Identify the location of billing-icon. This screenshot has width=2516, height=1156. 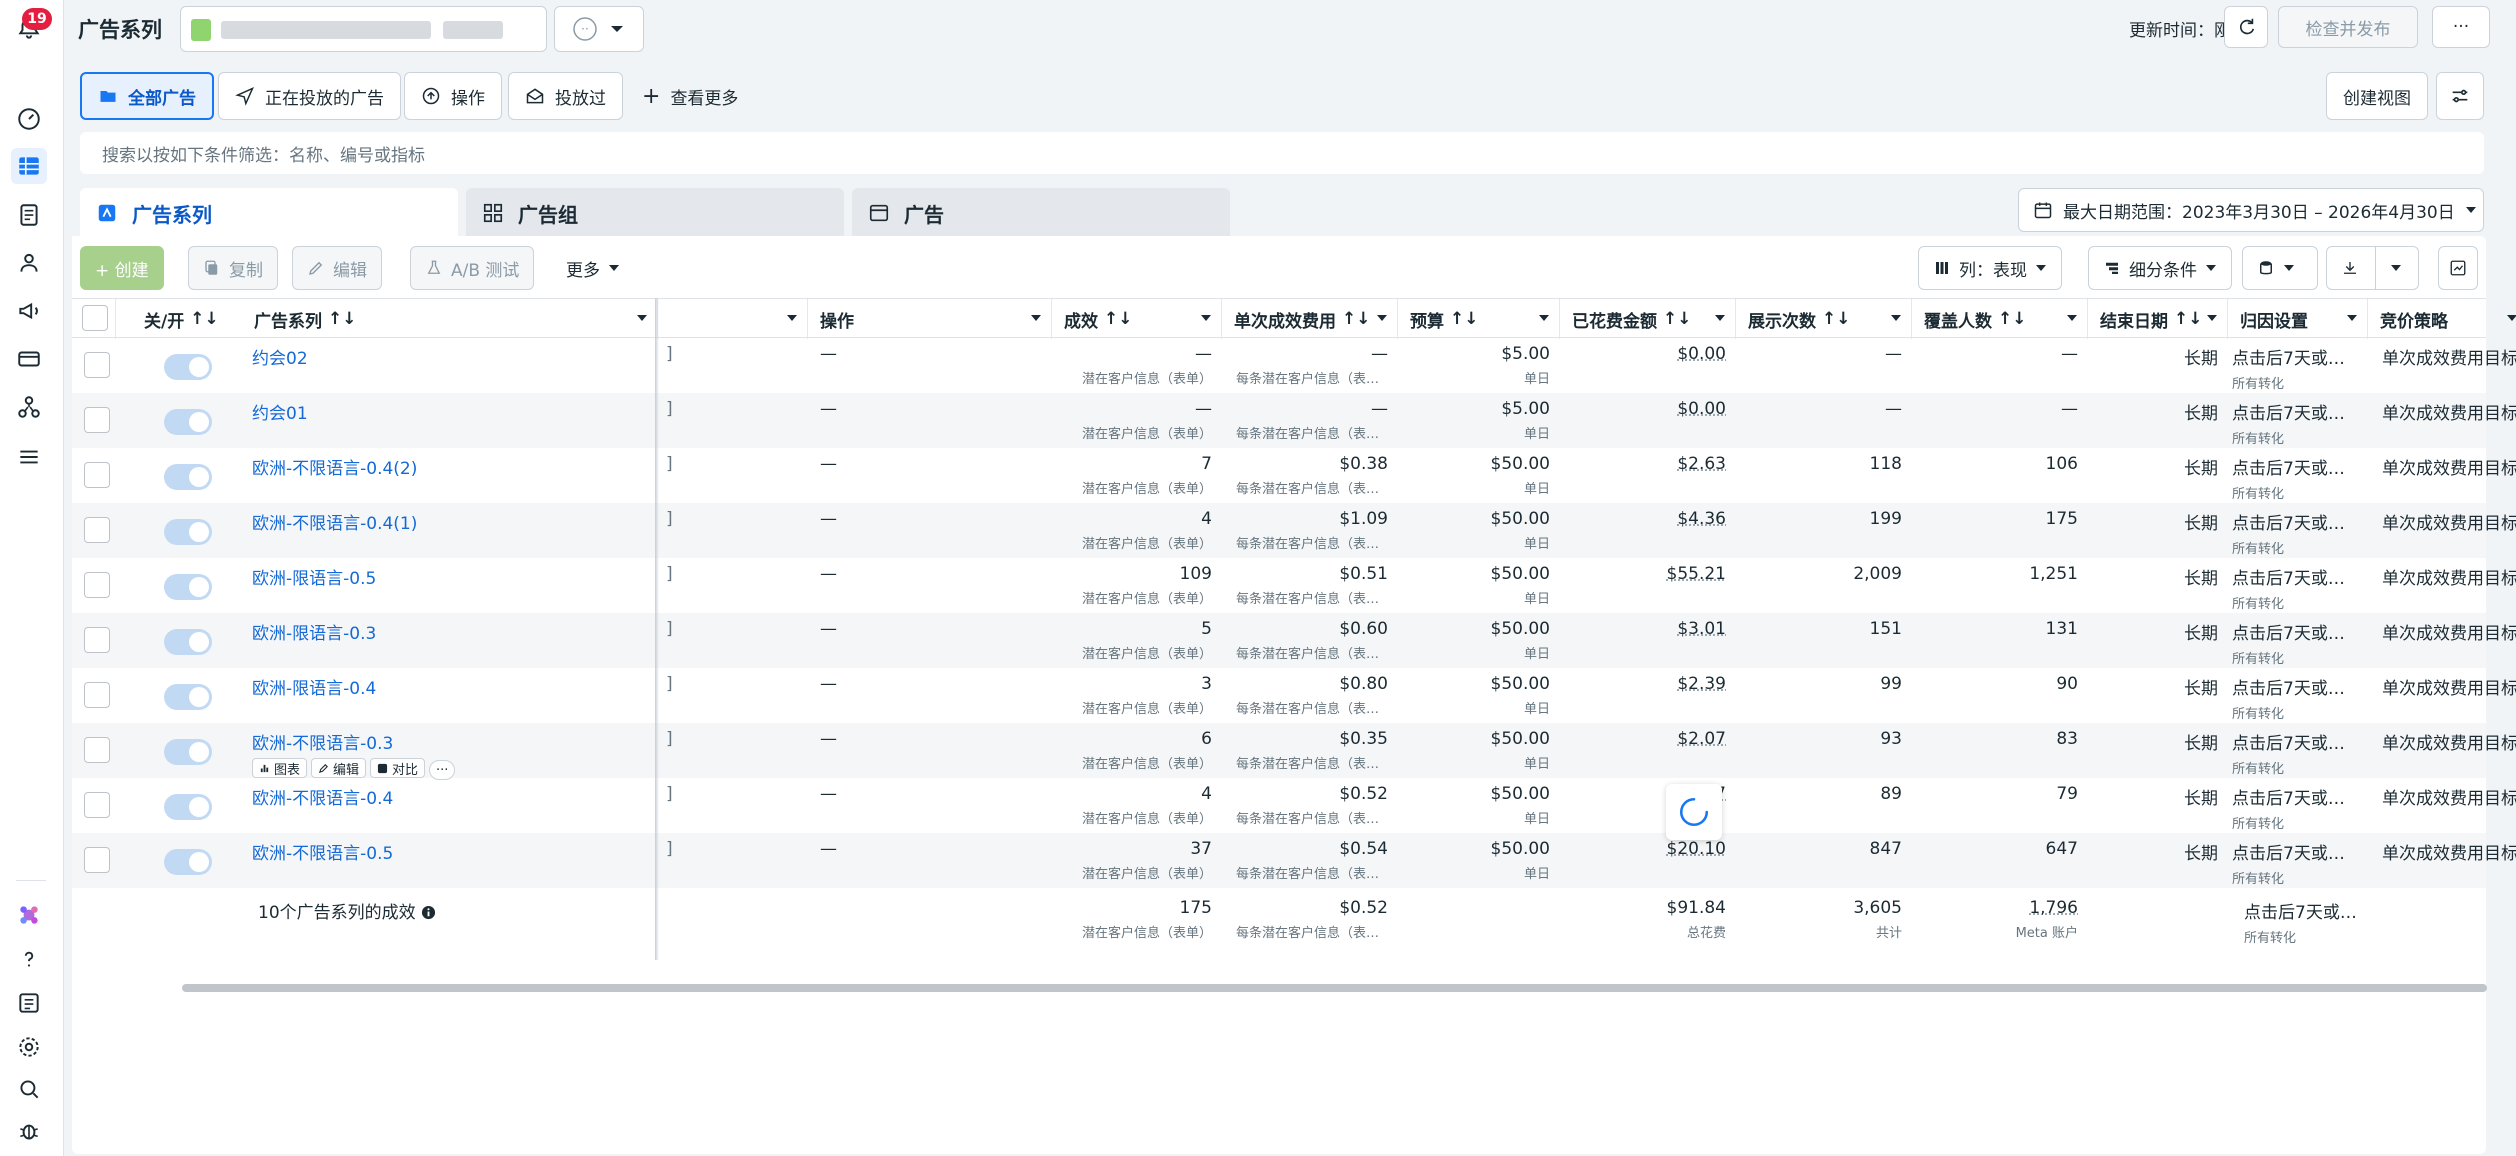
(29, 359).